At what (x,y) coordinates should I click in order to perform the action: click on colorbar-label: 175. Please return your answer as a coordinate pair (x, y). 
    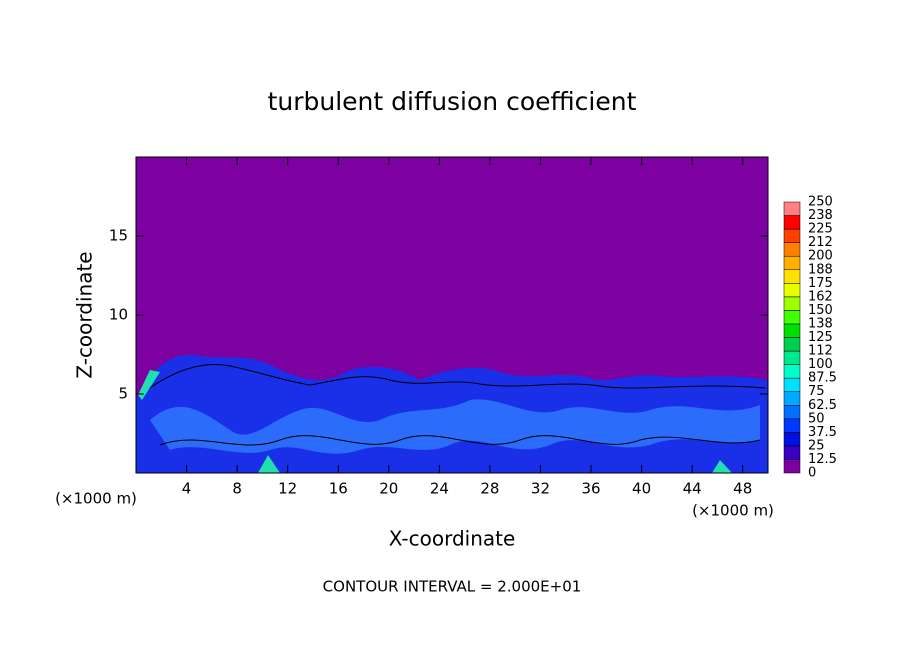
    Looking at the image, I should click on (820, 283).